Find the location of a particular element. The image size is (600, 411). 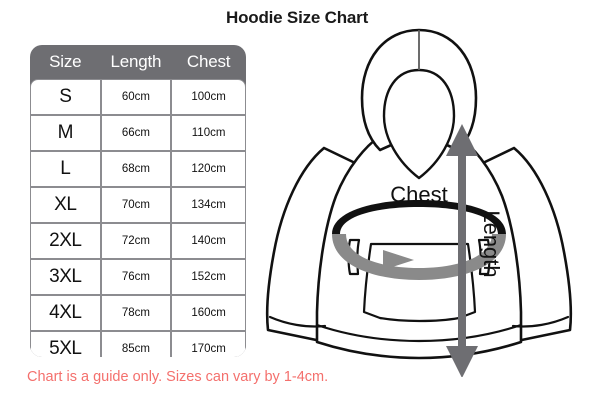

cell-size: M is located at coordinates (65, 133).